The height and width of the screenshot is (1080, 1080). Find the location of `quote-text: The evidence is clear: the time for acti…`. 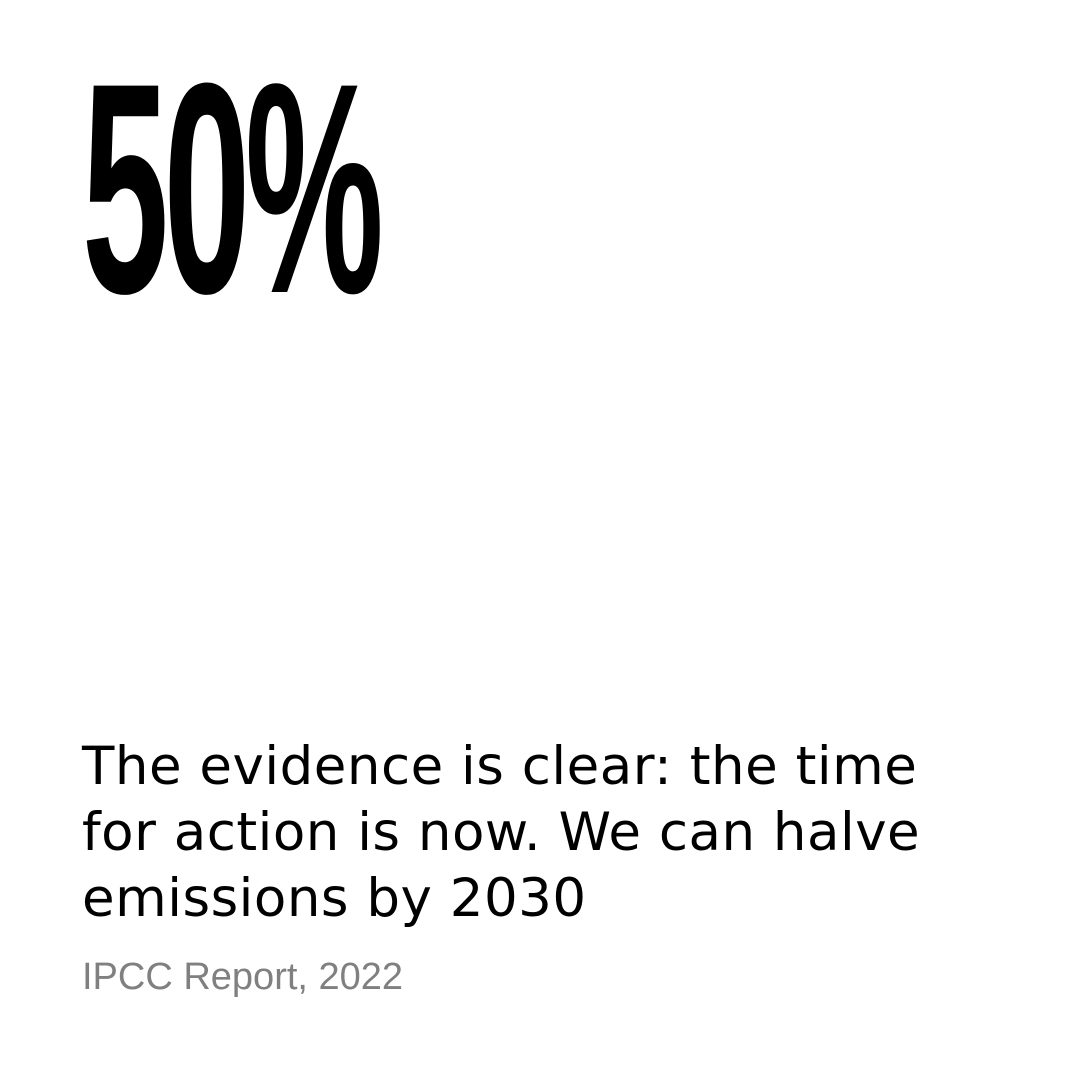

quote-text: The evidence is clear: the time for acti… is located at coordinates (501, 832).